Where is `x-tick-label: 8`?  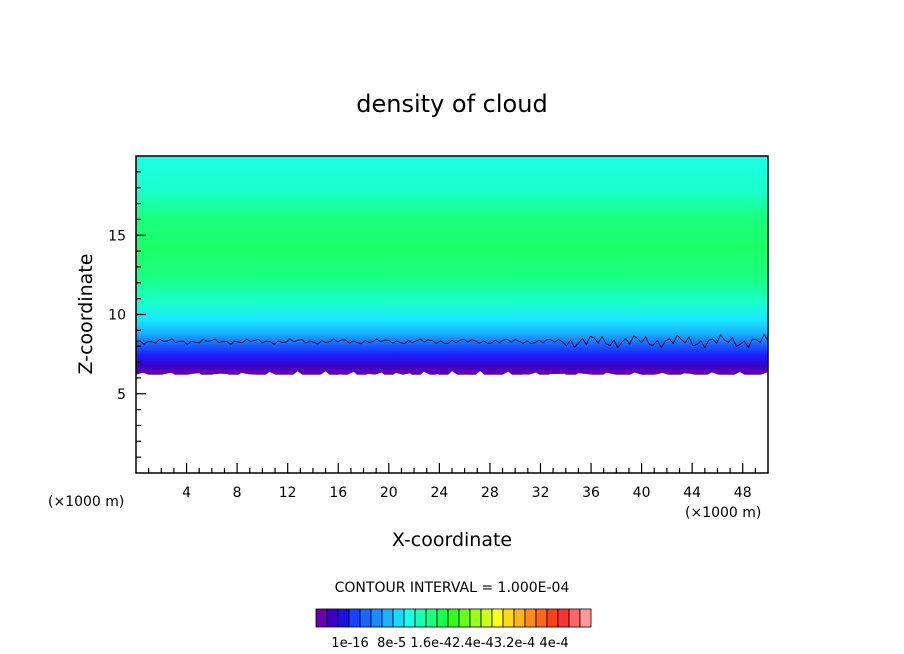 x-tick-label: 8 is located at coordinates (237, 493).